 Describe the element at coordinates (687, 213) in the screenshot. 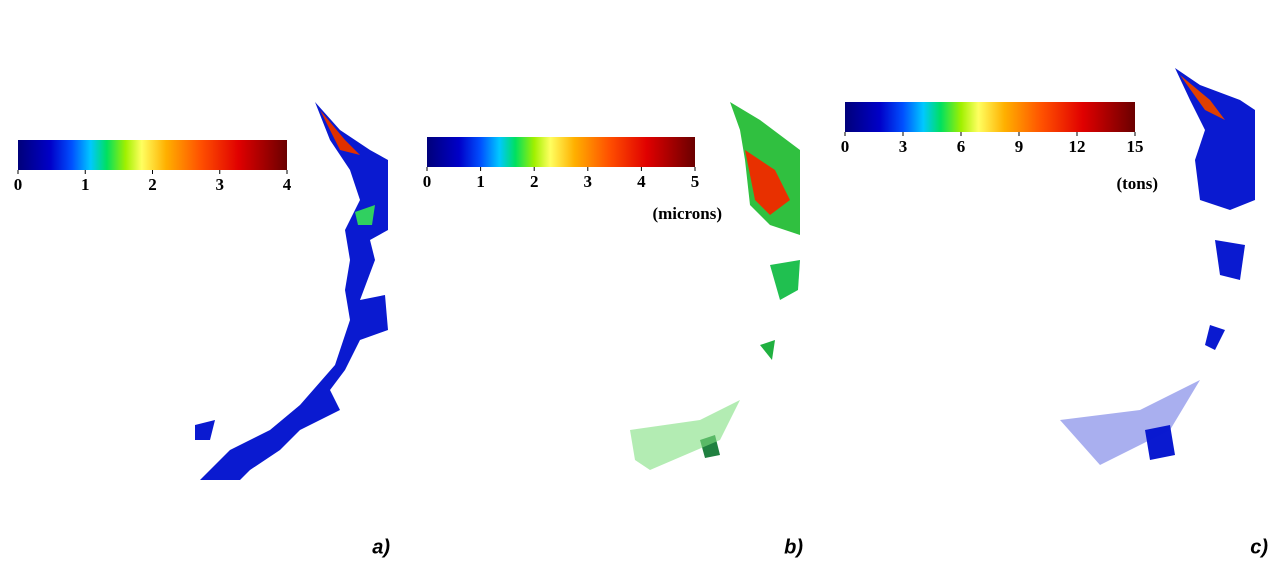

I see `colorbar-unit: (microns)` at that location.